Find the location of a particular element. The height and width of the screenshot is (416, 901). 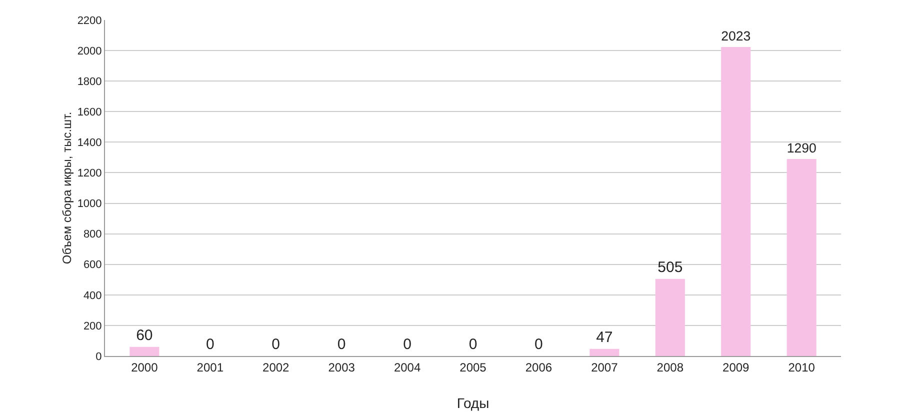

x-tick-label: 2000 is located at coordinates (144, 367).